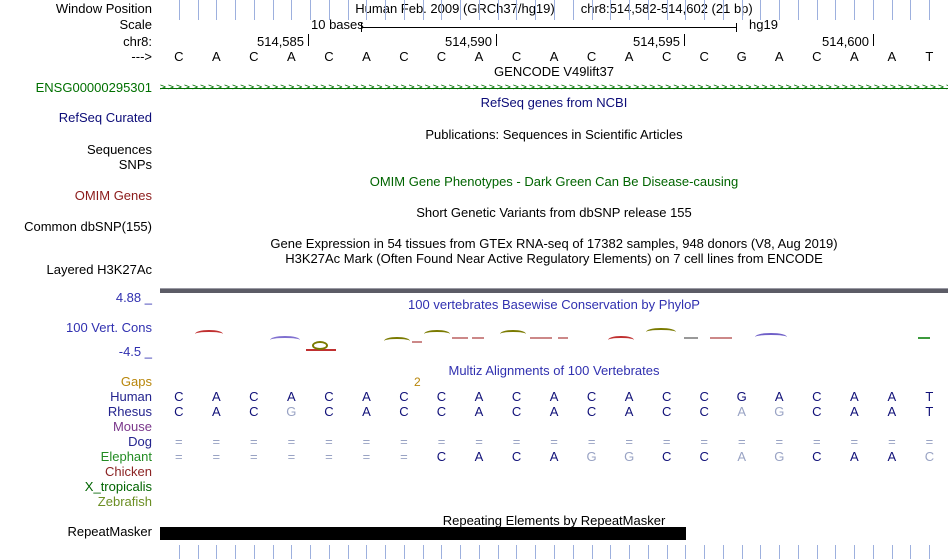 The height and width of the screenshot is (559, 950). Describe the element at coordinates (103, 8) in the screenshot. I see `window-position-label: Window Position` at that location.